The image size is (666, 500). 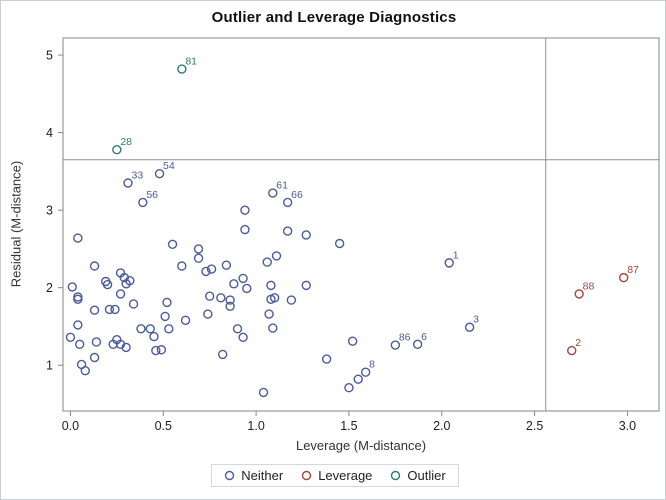 What do you see at coordinates (405, 338) in the screenshot?
I see `point-label-neither: 86` at bounding box center [405, 338].